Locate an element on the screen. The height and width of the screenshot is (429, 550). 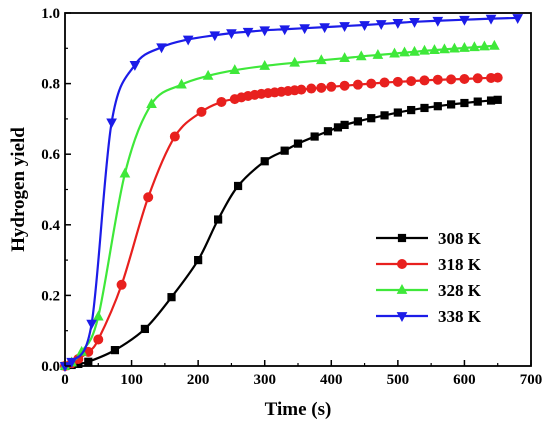
legend-label: 328 K is located at coordinates (460, 290).